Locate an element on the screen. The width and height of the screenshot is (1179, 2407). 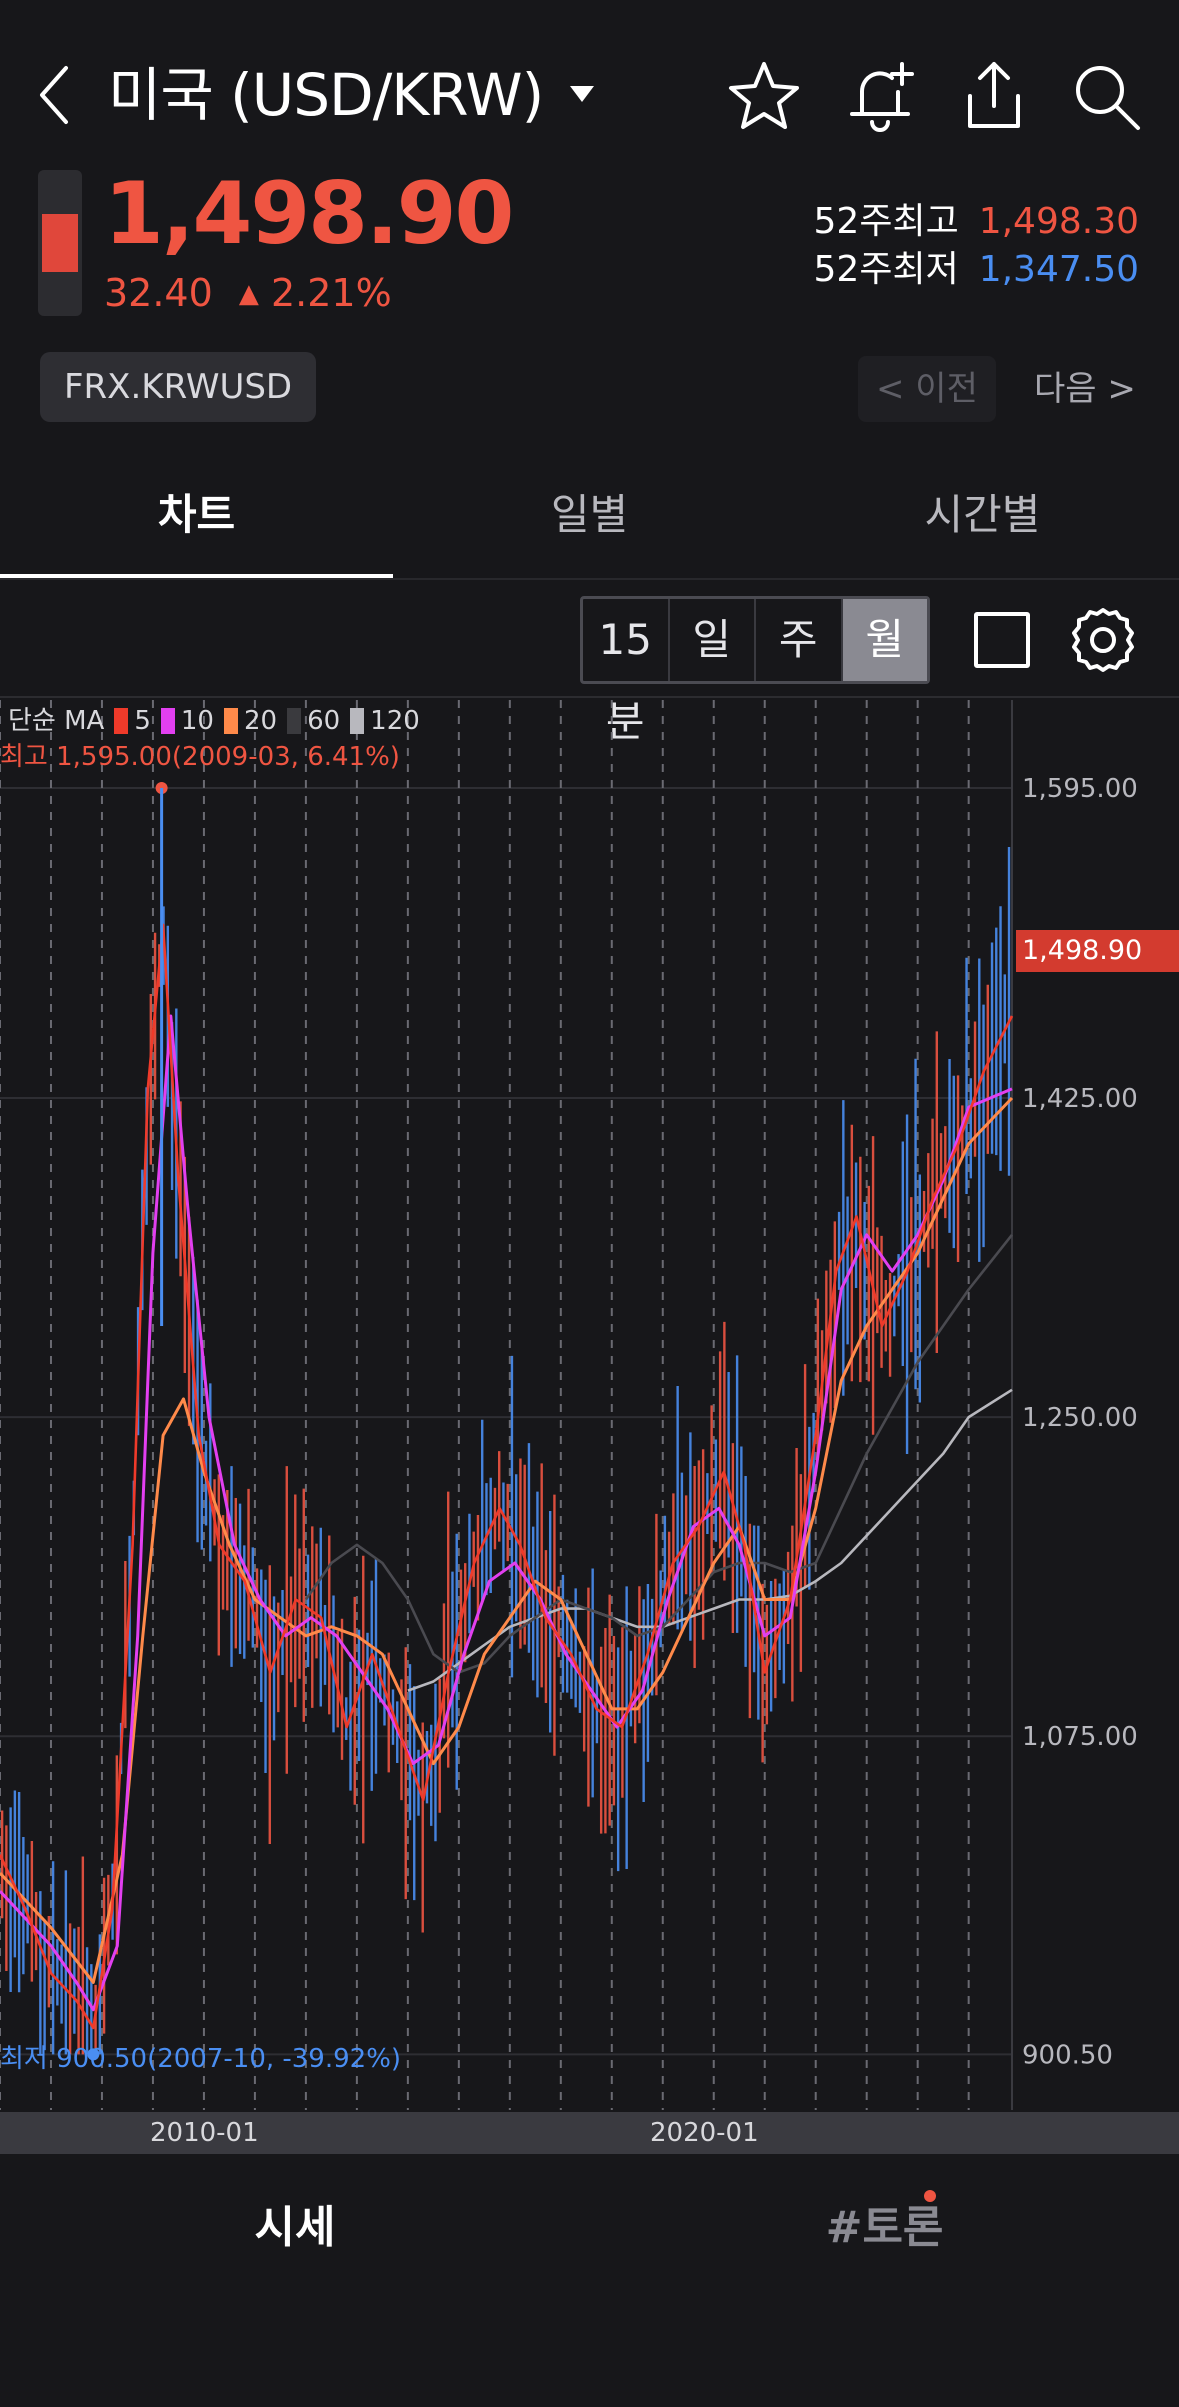
legend-ma120: 120 is located at coordinates (395, 721).